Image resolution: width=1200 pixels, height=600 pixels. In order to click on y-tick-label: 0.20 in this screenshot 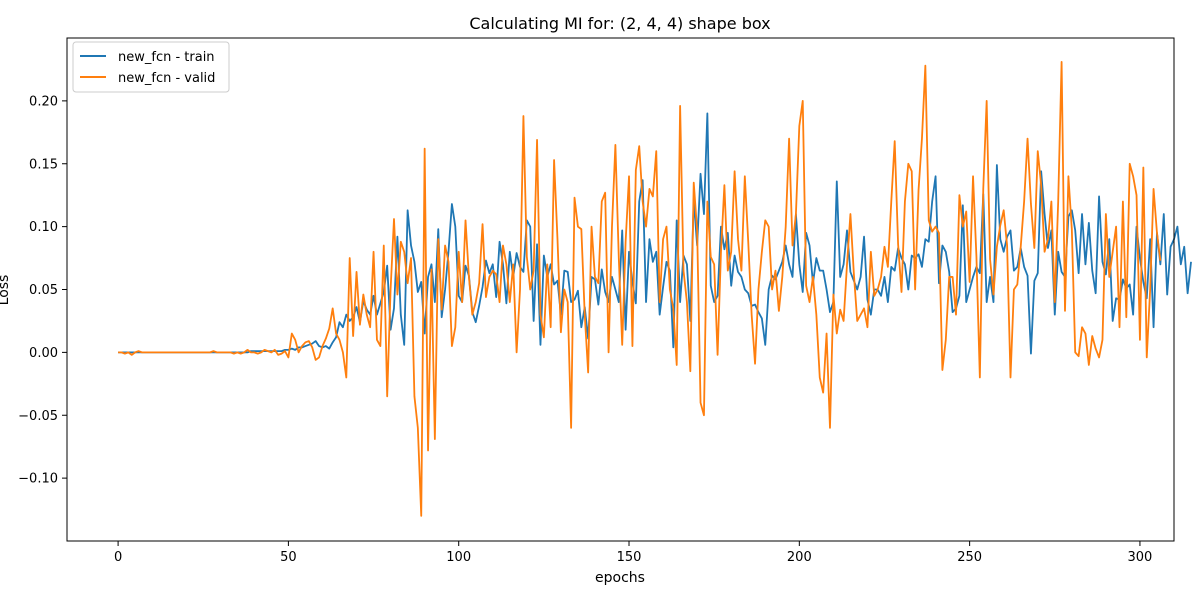, I will do `click(43, 101)`.